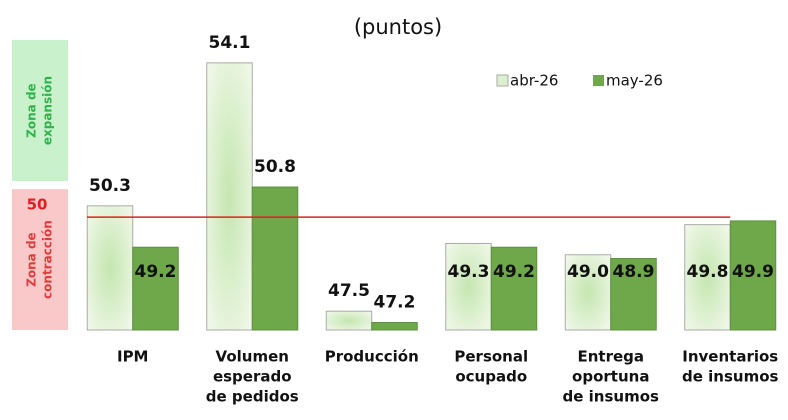  What do you see at coordinates (610, 377) in the screenshot?
I see `x-tick-label: oportuna` at bounding box center [610, 377].